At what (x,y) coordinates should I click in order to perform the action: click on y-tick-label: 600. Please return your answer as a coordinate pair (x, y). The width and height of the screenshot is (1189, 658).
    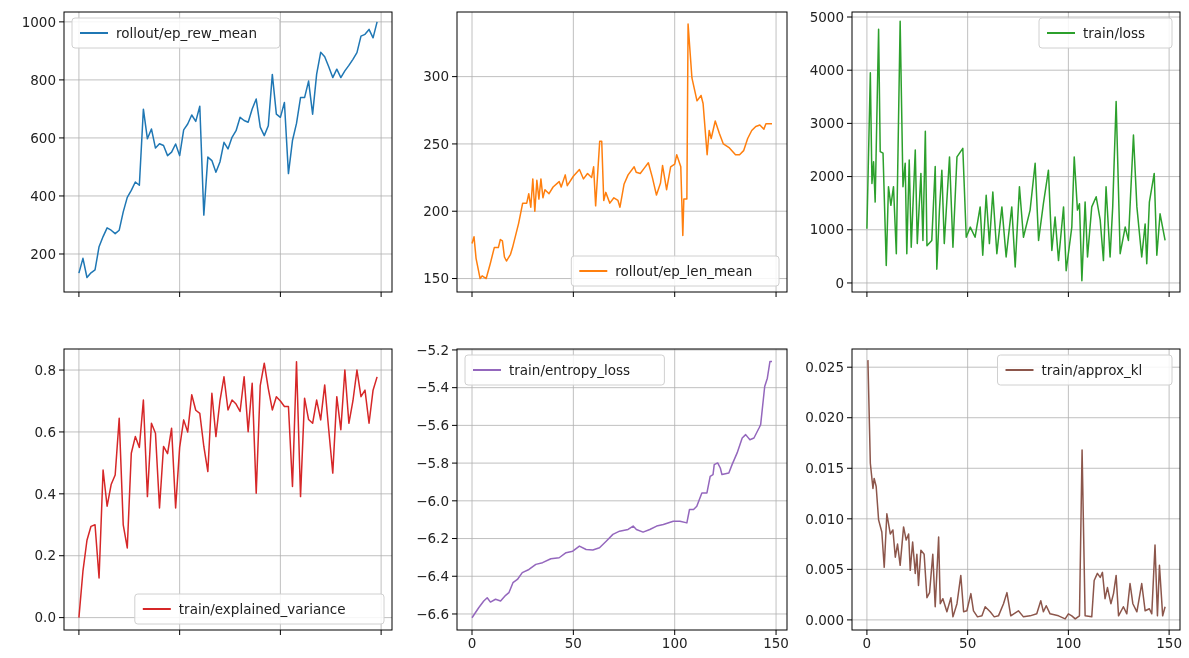
    Looking at the image, I should click on (43, 137).